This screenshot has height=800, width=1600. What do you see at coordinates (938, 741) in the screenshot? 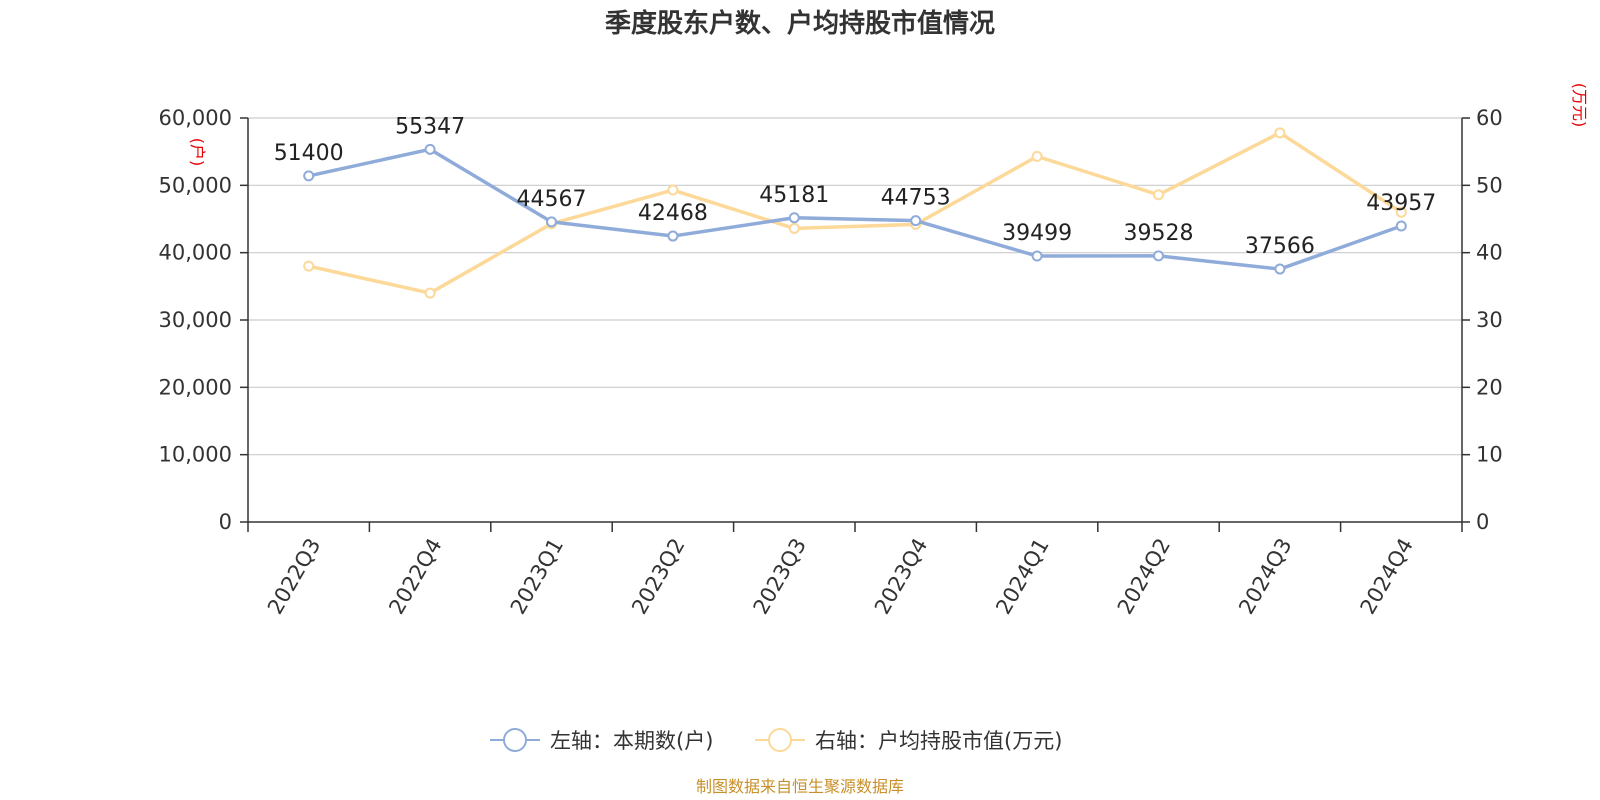
I see `legend-label-right: 右轴：户均持股市值(万元)` at bounding box center [938, 741].